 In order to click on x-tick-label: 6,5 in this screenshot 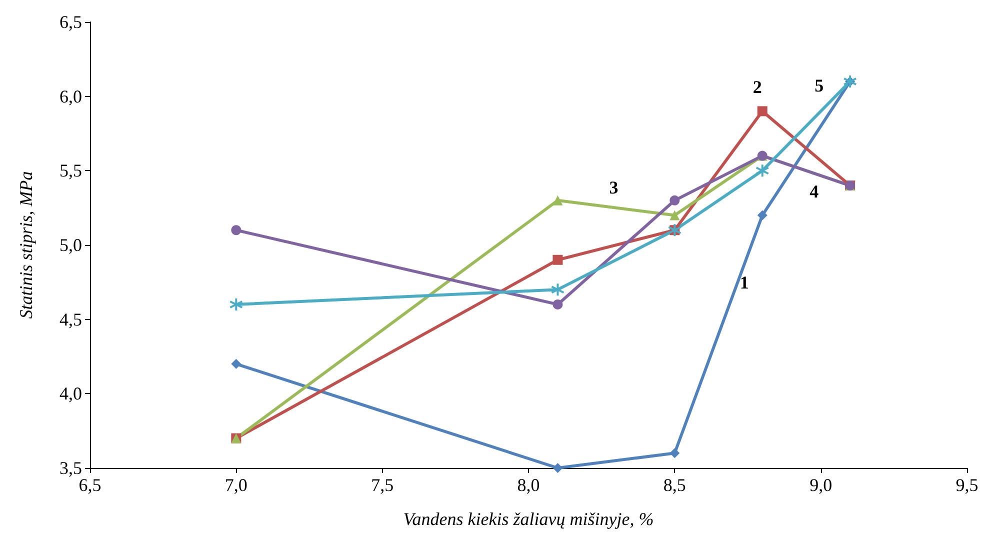, I will do `click(90, 485)`.